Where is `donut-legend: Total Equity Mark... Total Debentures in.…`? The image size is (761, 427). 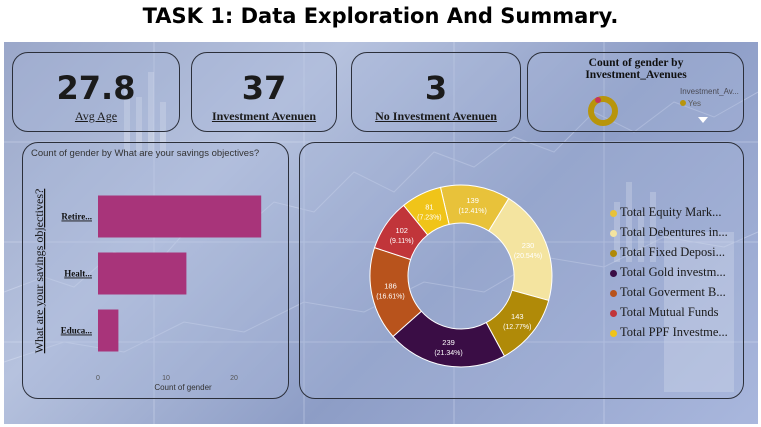 donut-legend: Total Equity Mark... Total Debentures in.… is located at coordinates (675, 275).